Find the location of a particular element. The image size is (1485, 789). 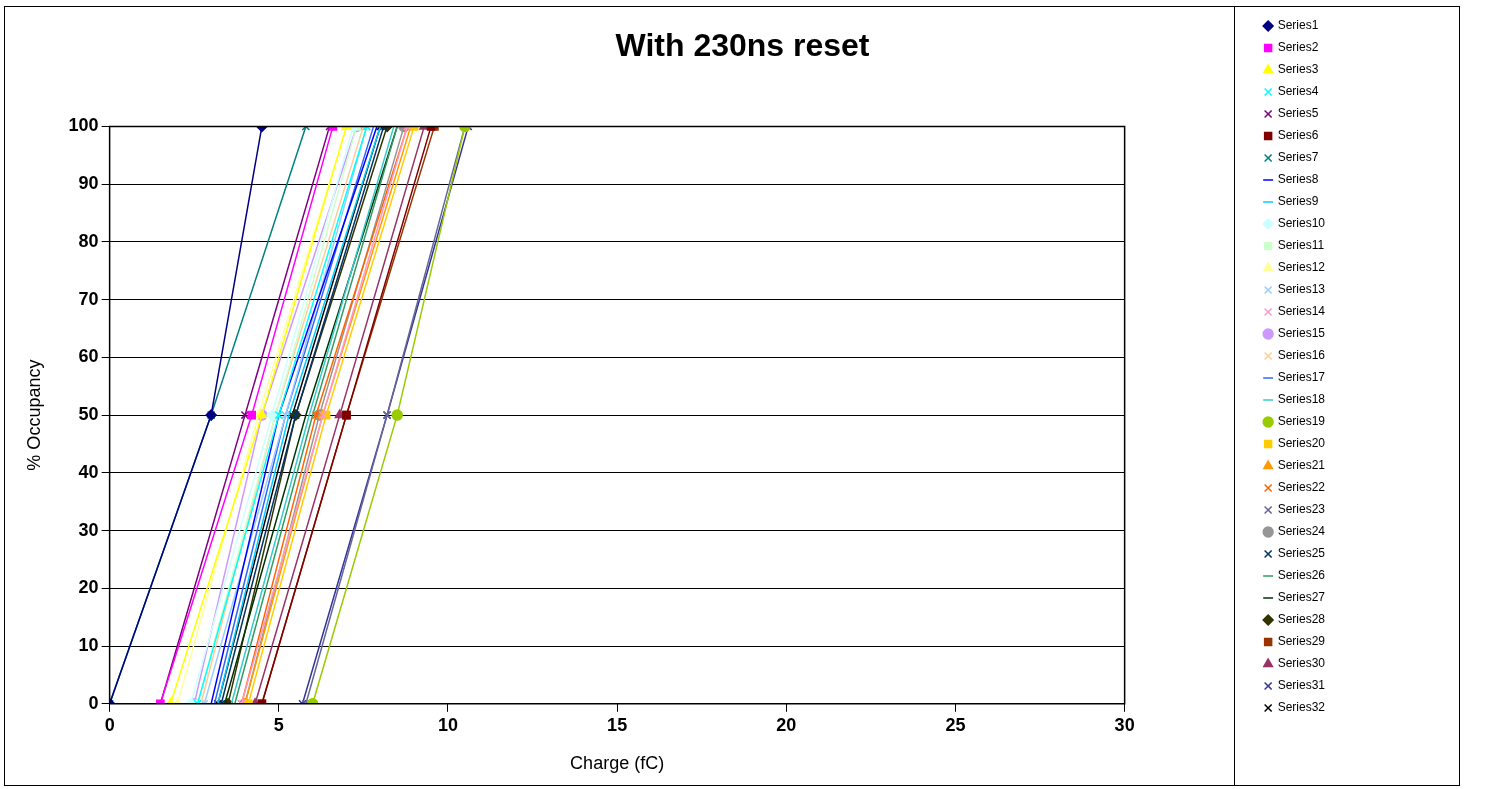

y-tick-label: 70 is located at coordinates (88, 298).